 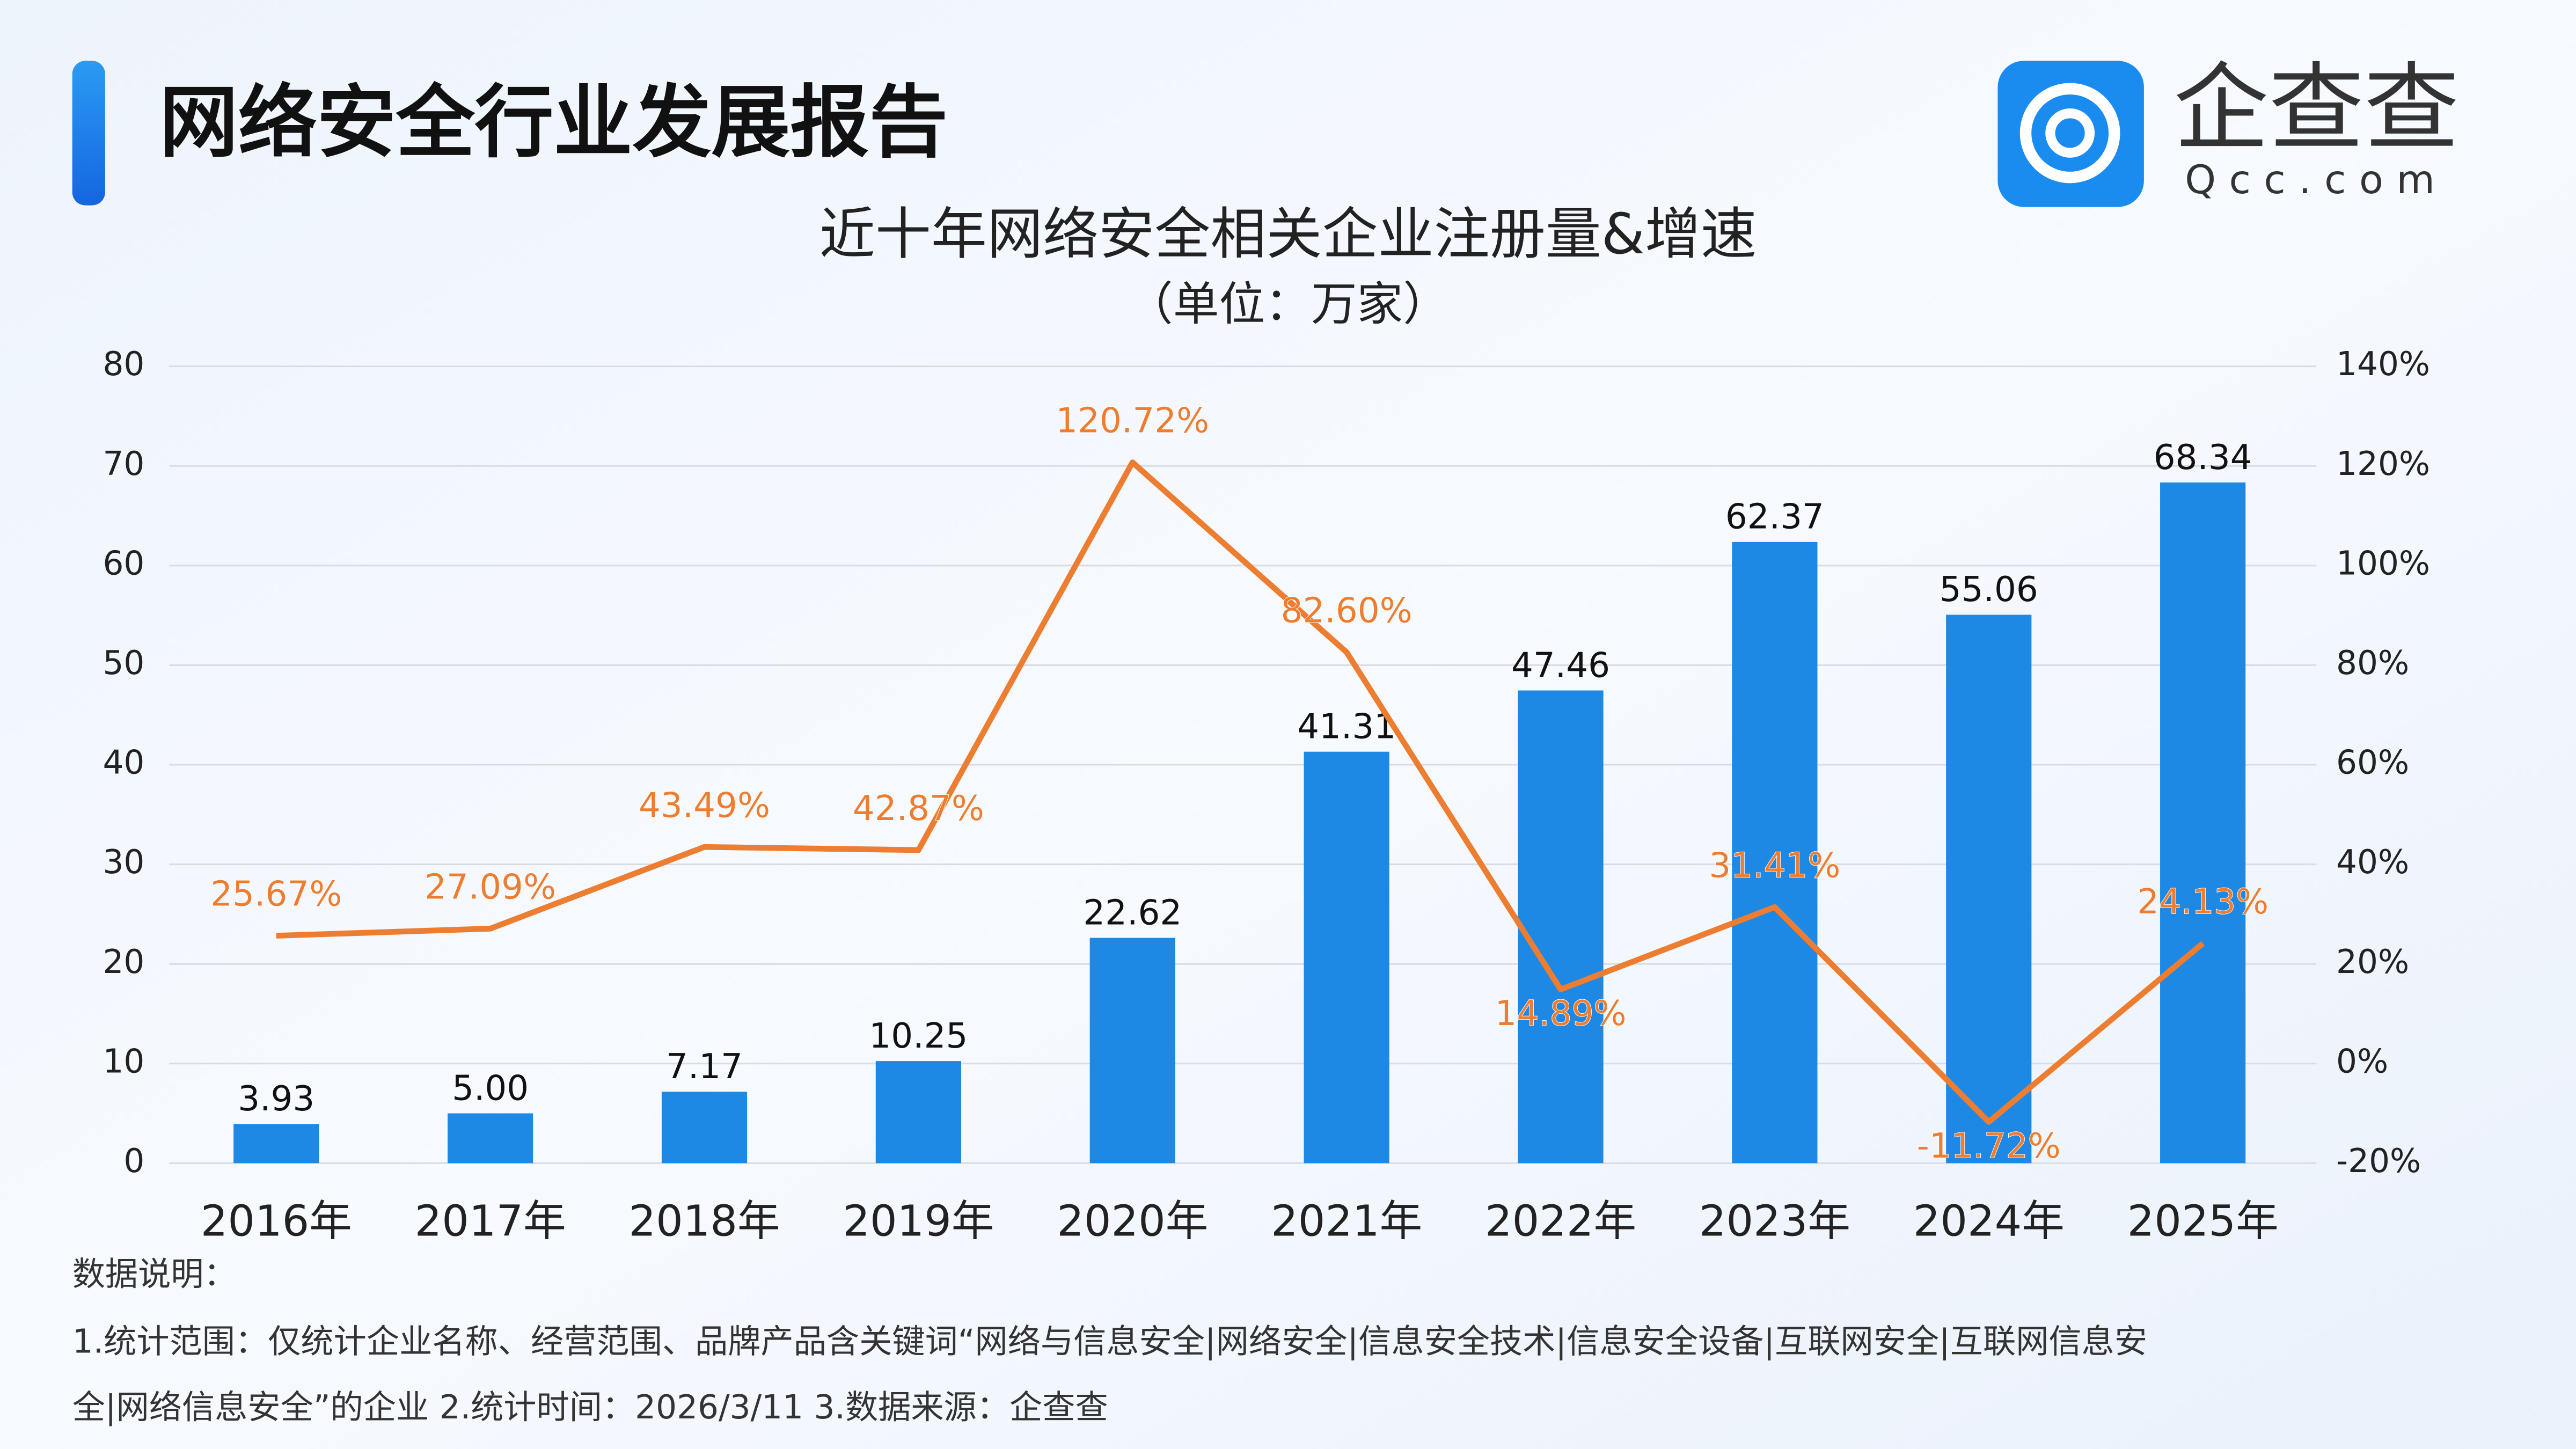 I want to click on bar-value-label: 62.37, so click(x=1774, y=517).